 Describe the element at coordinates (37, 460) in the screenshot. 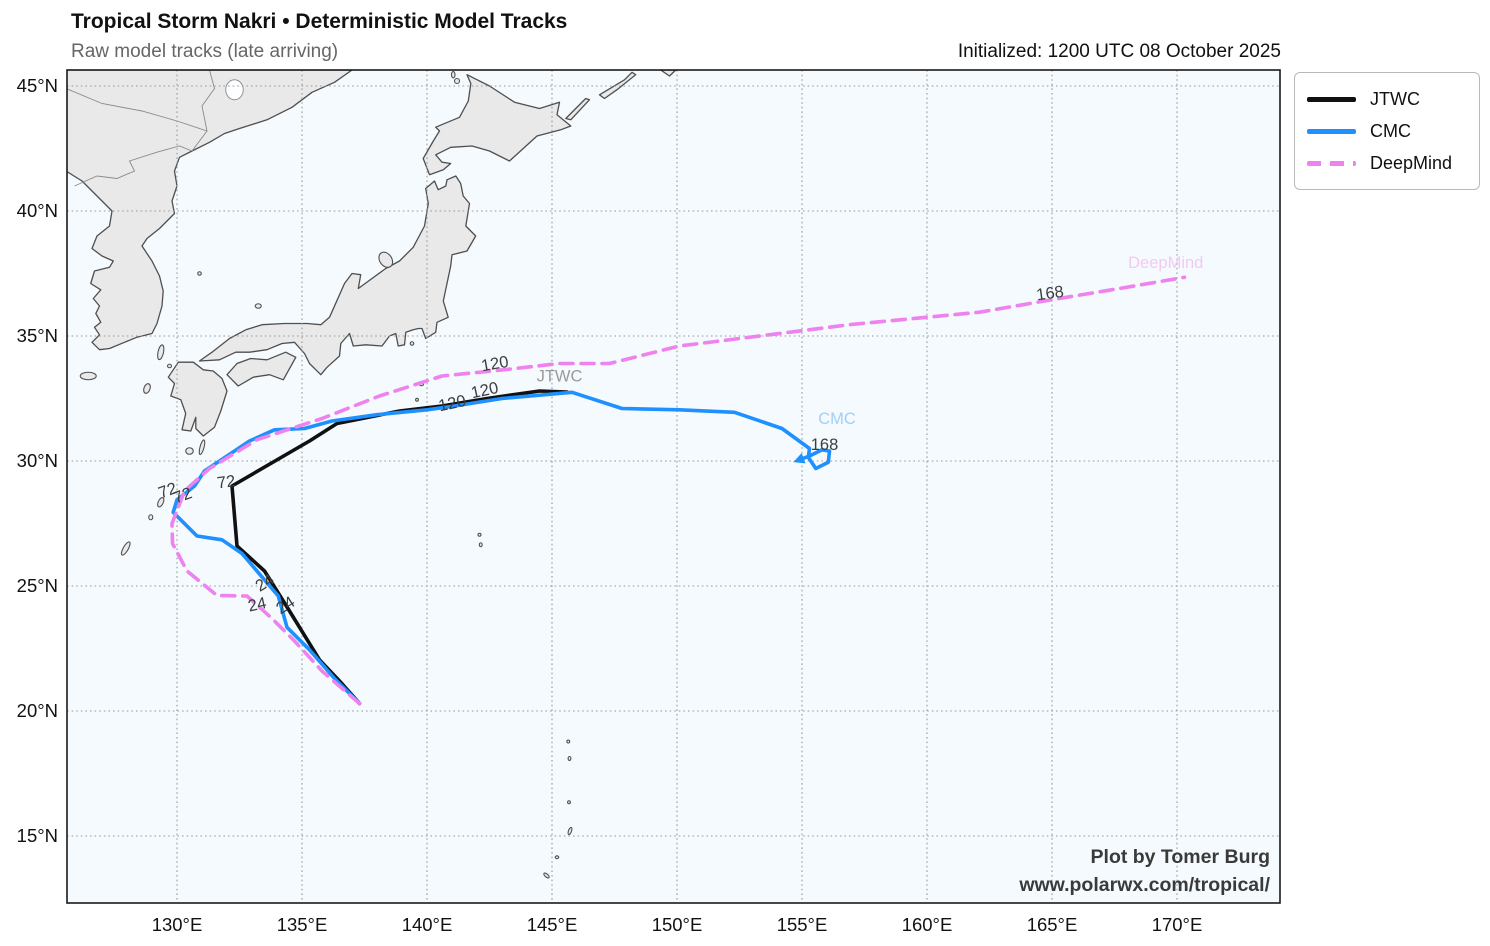

I see `y-tick-label-30: 30°N` at that location.